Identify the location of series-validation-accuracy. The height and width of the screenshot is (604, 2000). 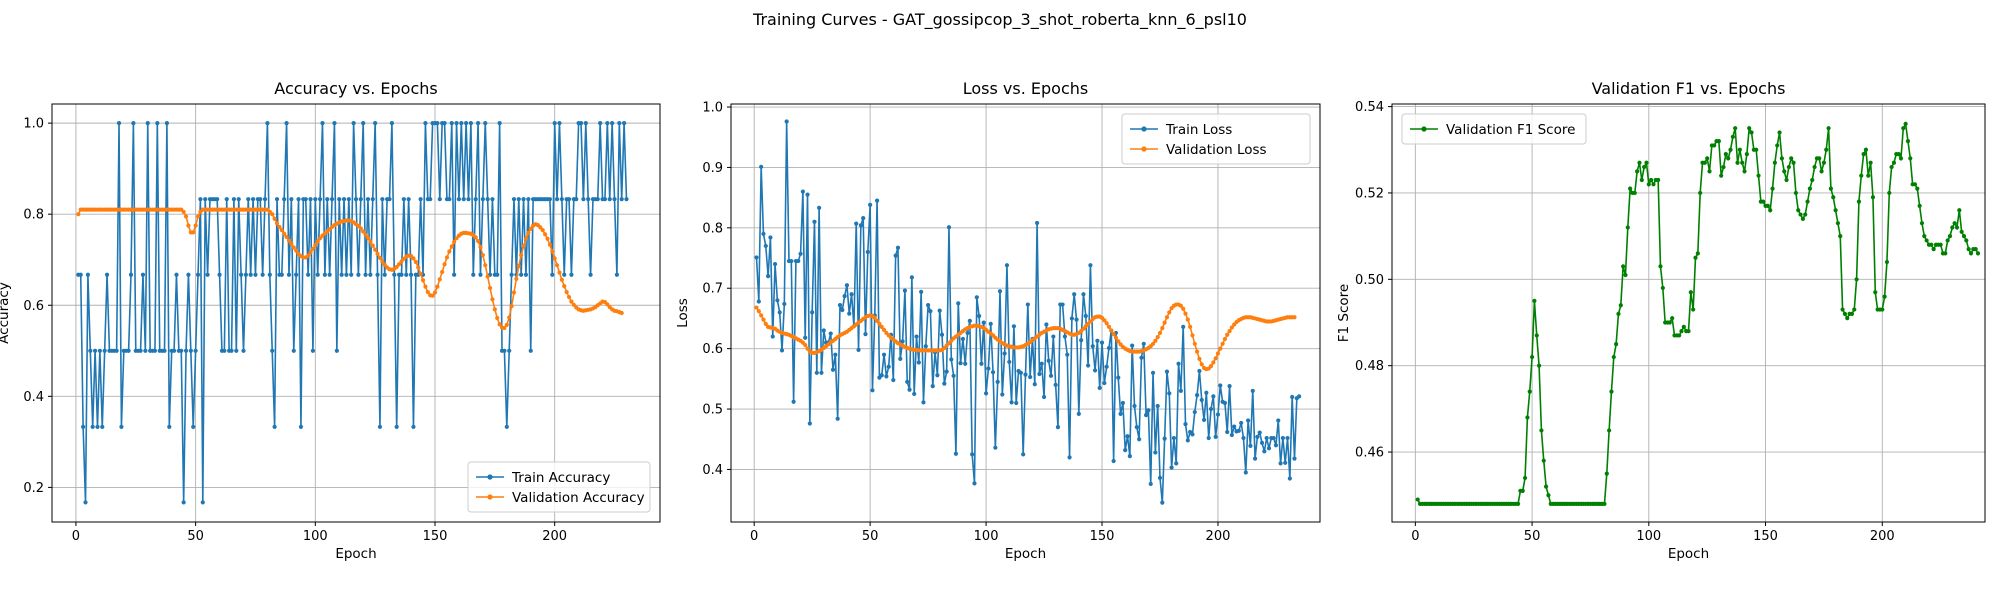
(350, 269).